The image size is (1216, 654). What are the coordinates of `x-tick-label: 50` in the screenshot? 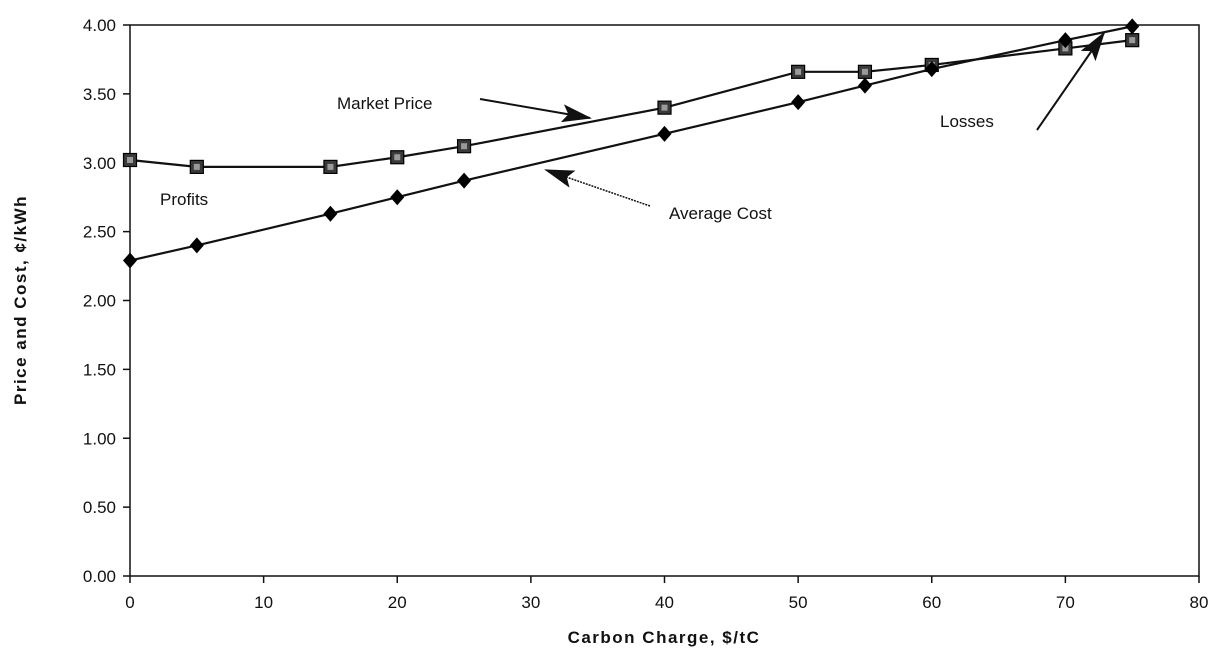 It's located at (798, 602).